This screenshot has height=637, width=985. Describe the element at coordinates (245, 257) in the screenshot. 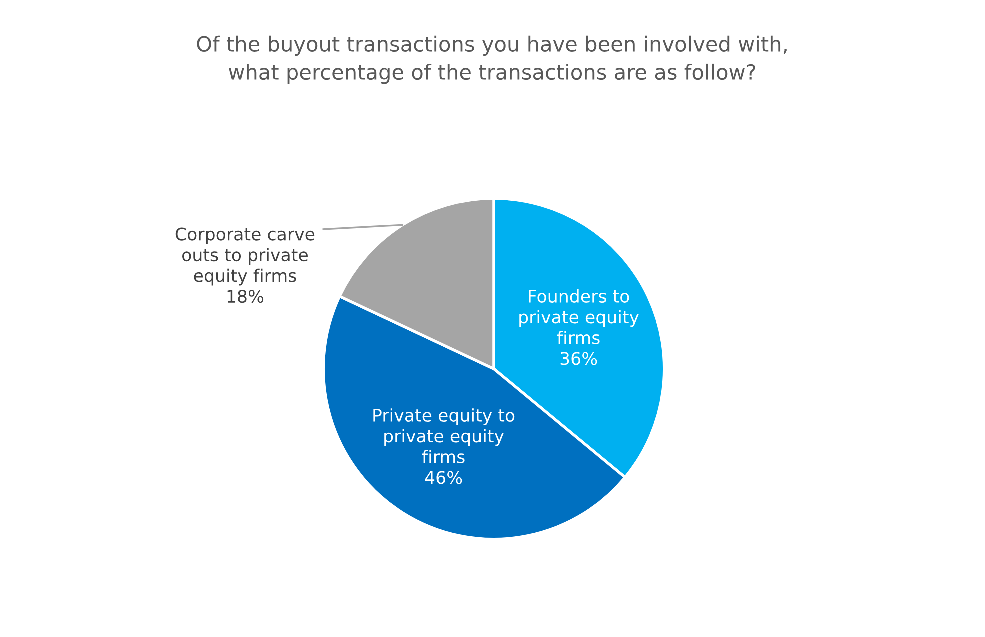

I see `slice-label: Corporate carve outs to private equity firms` at that location.